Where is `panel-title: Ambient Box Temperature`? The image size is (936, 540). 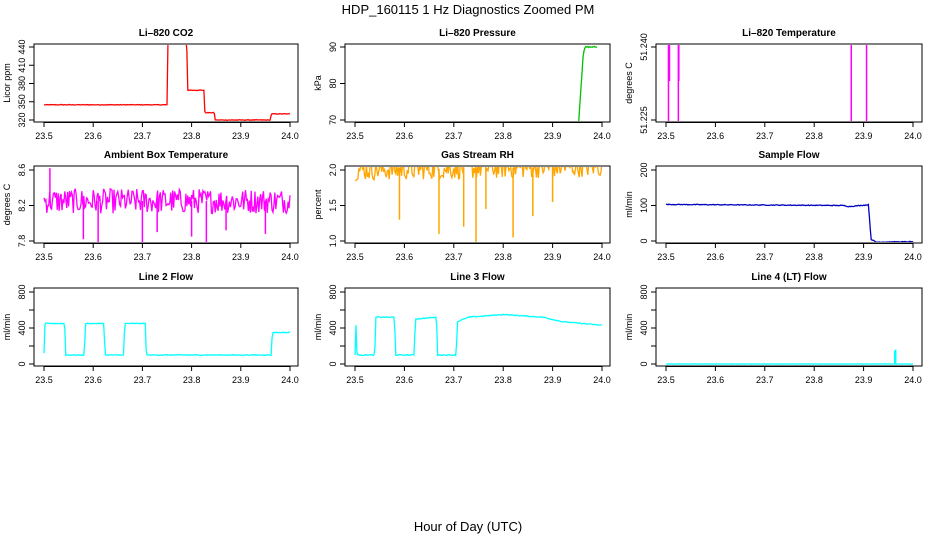
panel-title: Ambient Box Temperature is located at coordinates (166, 155).